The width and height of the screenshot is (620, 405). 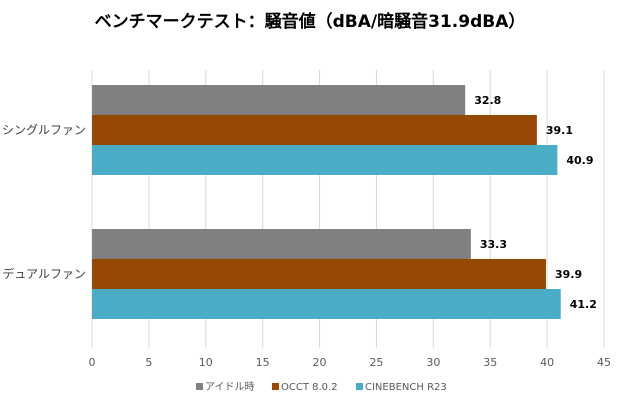 What do you see at coordinates (230, 387) in the screenshot?
I see `legend-label: アイドル時` at bounding box center [230, 387].